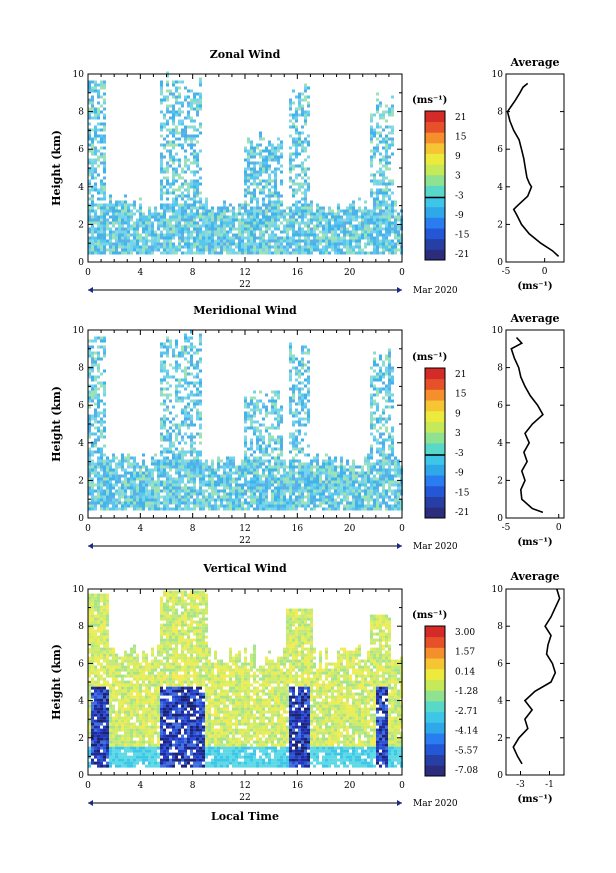 This screenshot has width=616, height=873. What do you see at coordinates (298, 273) in the screenshot?
I see `x-tick-label: 16` at bounding box center [298, 273].